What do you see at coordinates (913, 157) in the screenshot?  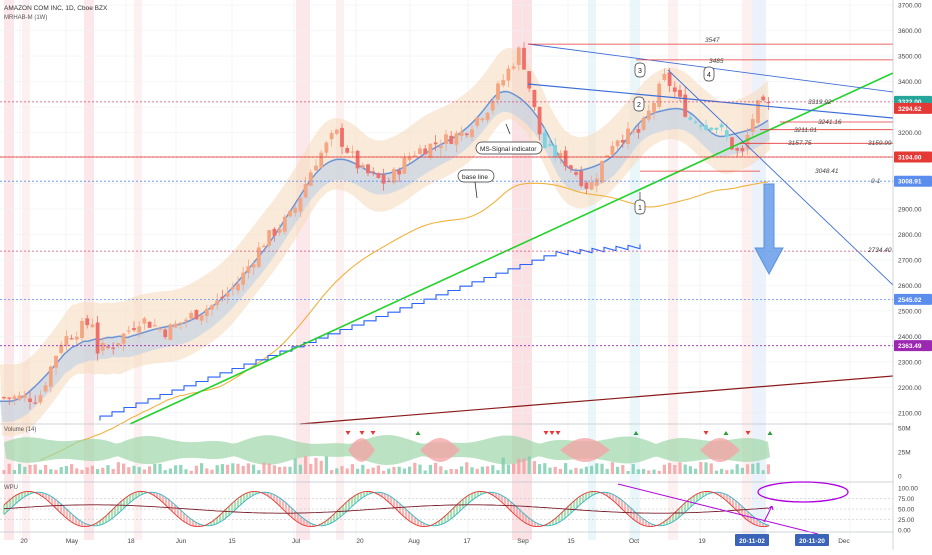 I see `price-badge-red` at bounding box center [913, 157].